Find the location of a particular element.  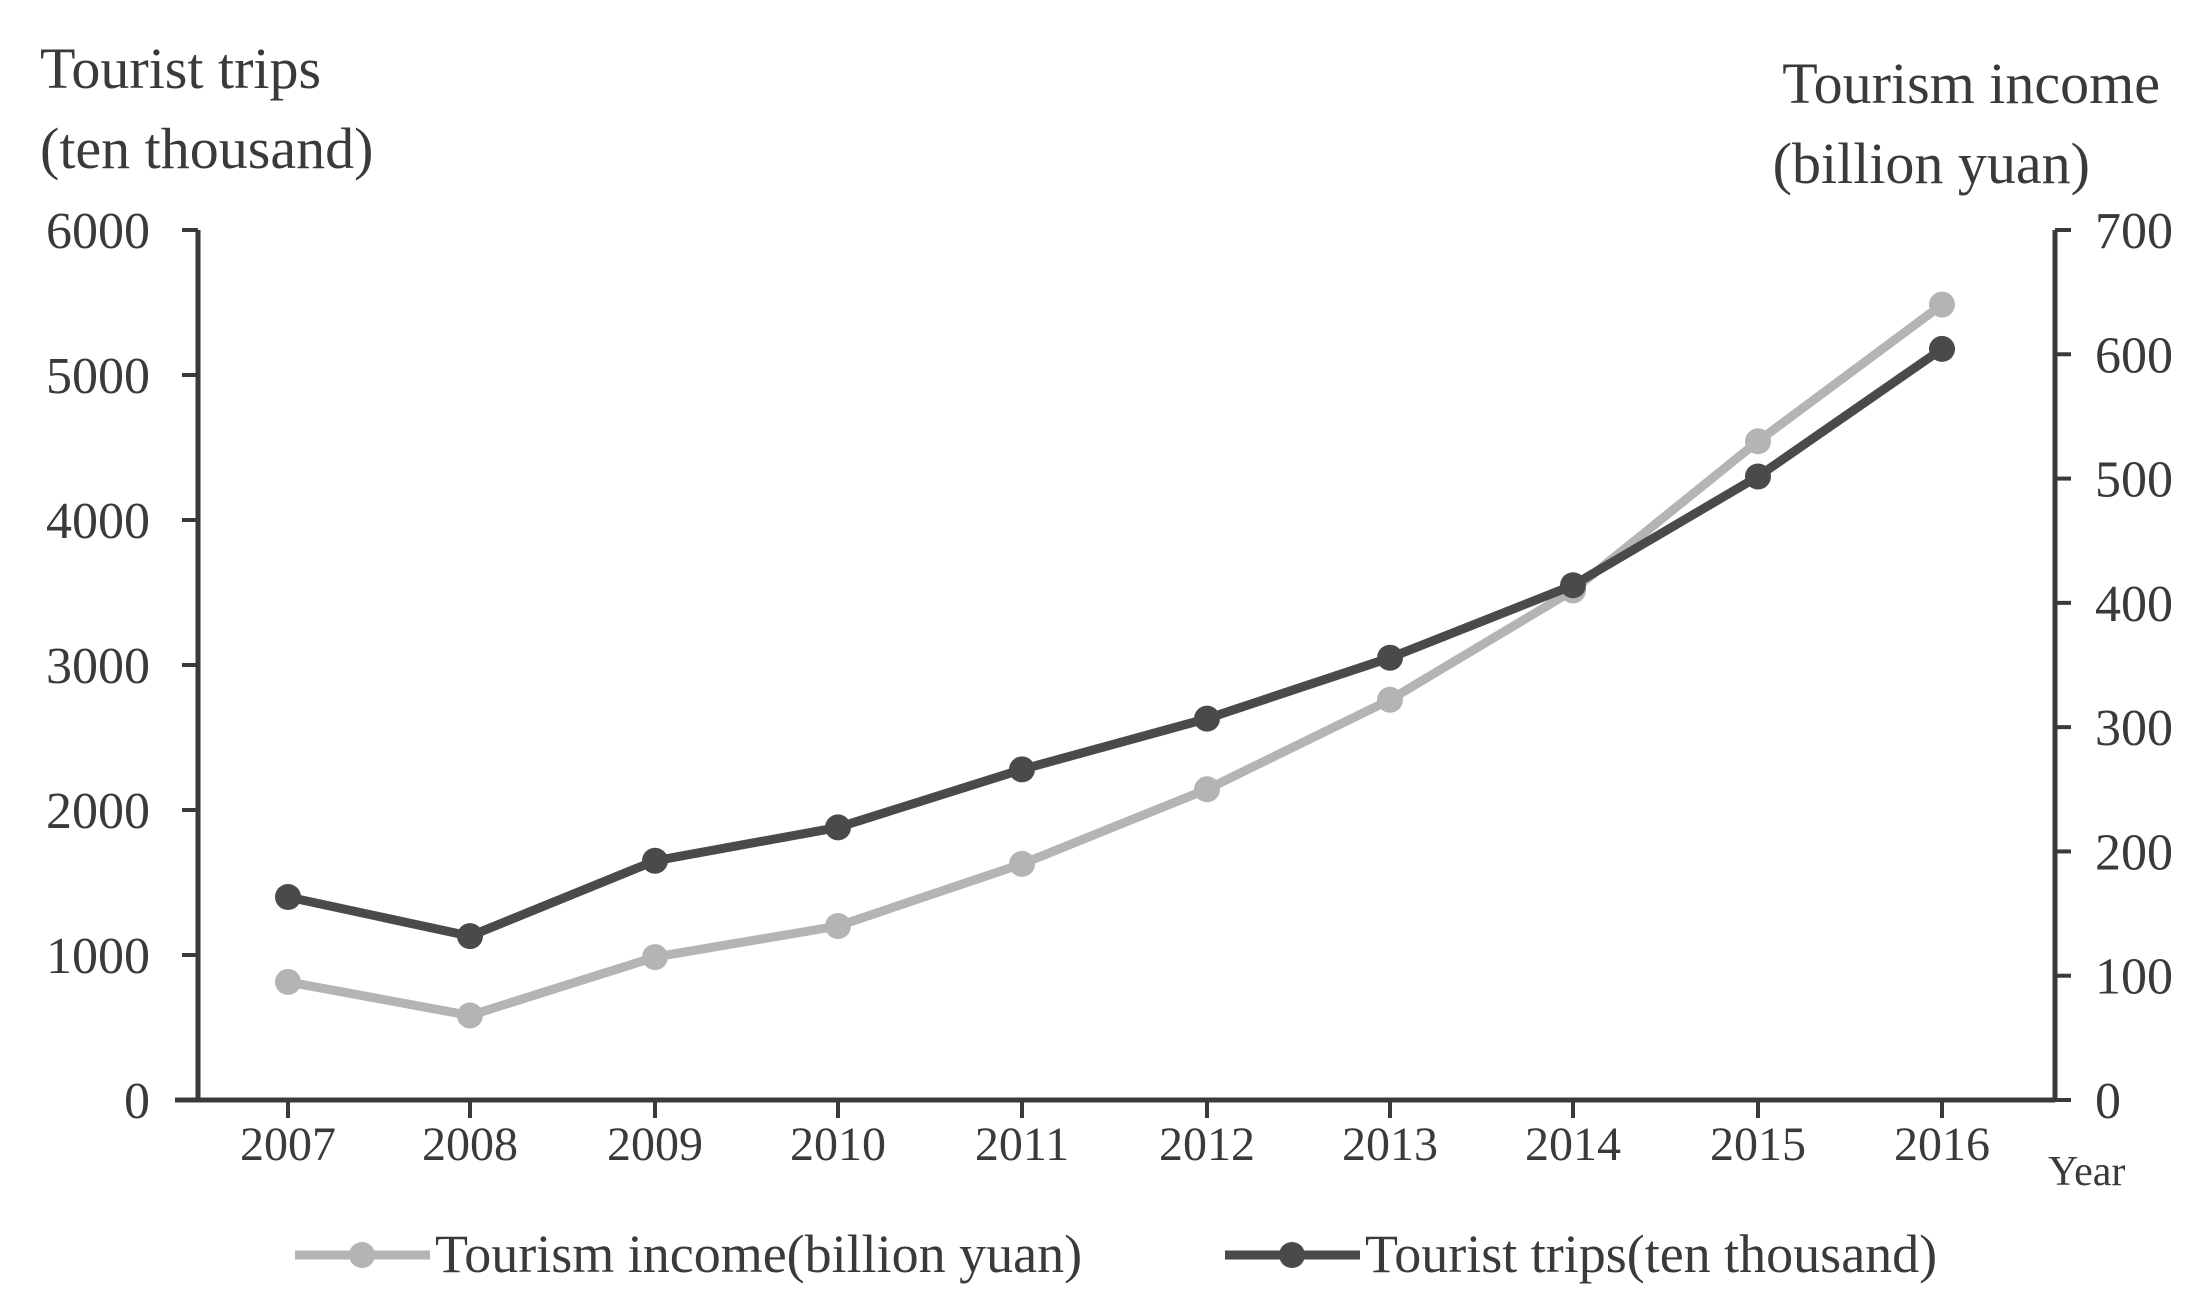

left-y-axis-ticks: 0 1000 2000 3000 4000 5000 6000 is located at coordinates (122, 666).